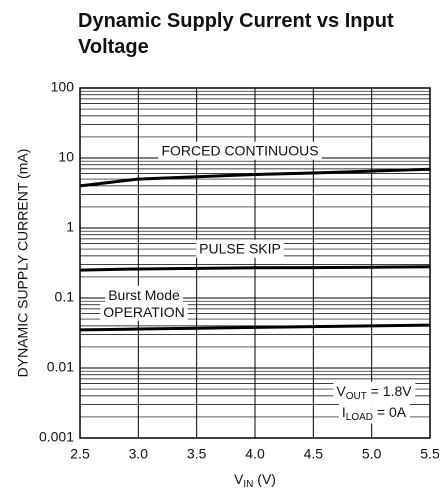 This screenshot has height=502, width=445. I want to click on chart-title: Dynamic Supply Current vs Input, so click(236, 21).